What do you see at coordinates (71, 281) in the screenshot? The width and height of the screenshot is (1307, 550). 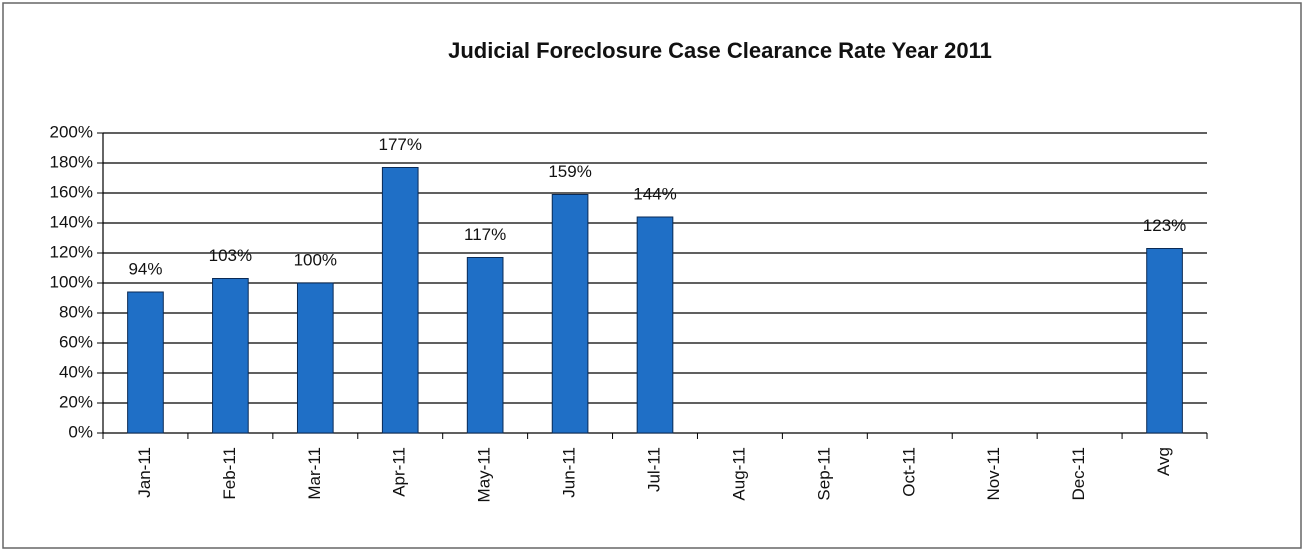 I see `y-tick-label: 100%` at bounding box center [71, 281].